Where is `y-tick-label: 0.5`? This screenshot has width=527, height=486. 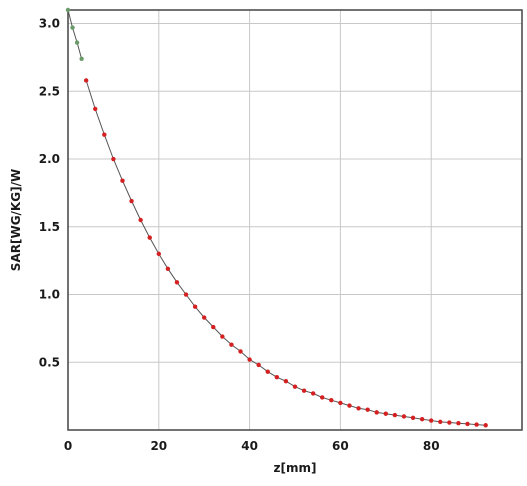
y-tick-label: 0.5 is located at coordinates (49, 362).